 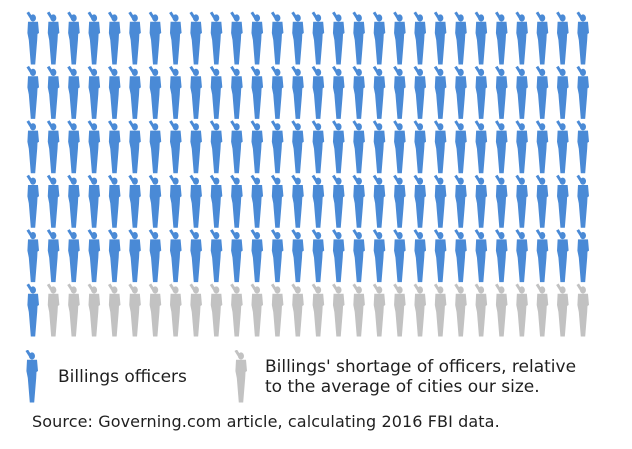 I want to click on legend-officers-icon, so click(x=31, y=376).